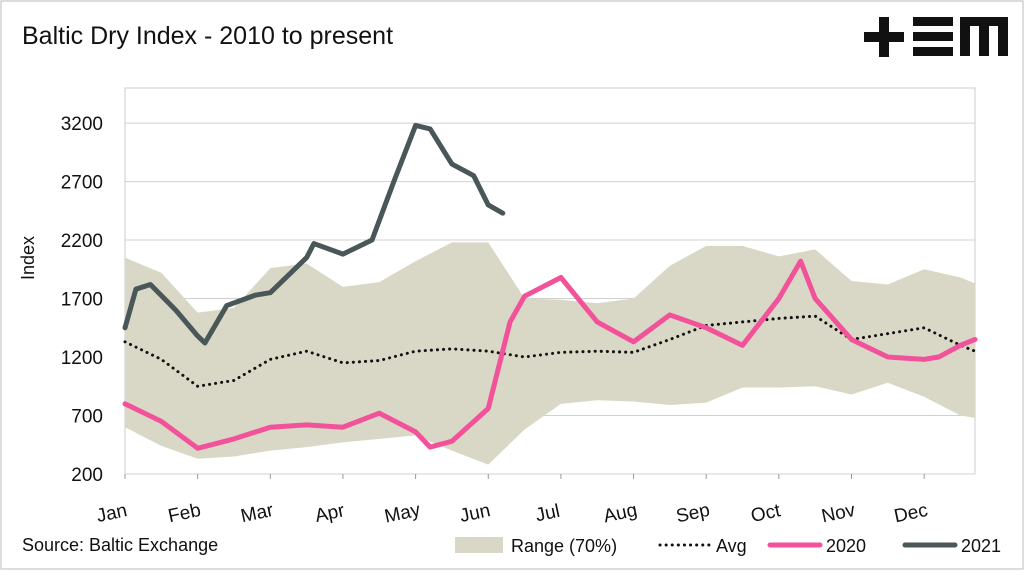  Describe the element at coordinates (82, 124) in the screenshot. I see `y-tick-label: 3200` at that location.